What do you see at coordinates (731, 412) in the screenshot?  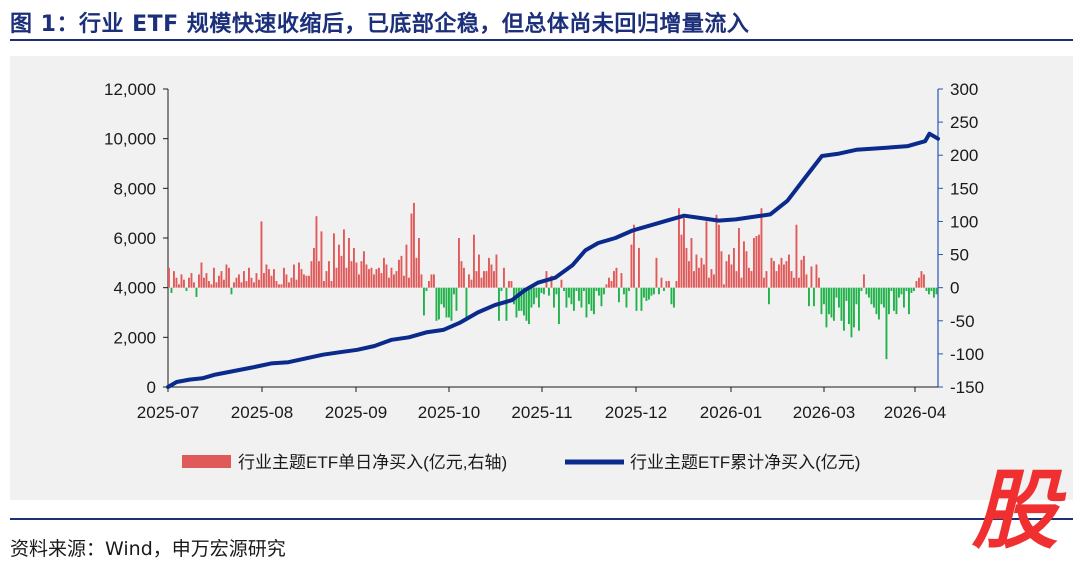 I see `x-tick-label: 2026-01` at bounding box center [731, 412].